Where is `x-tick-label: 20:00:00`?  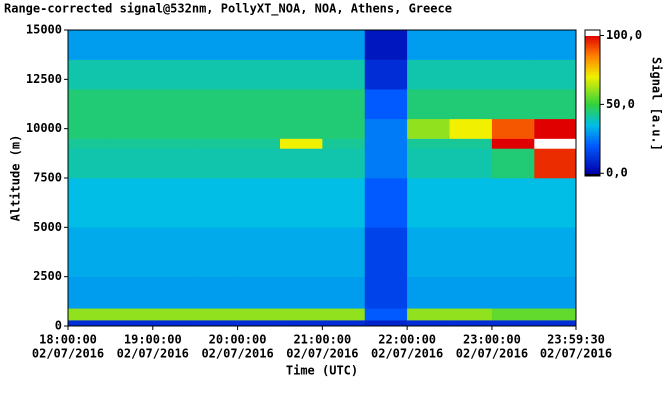 x-tick-label: 20:00:00 is located at coordinates (238, 340).